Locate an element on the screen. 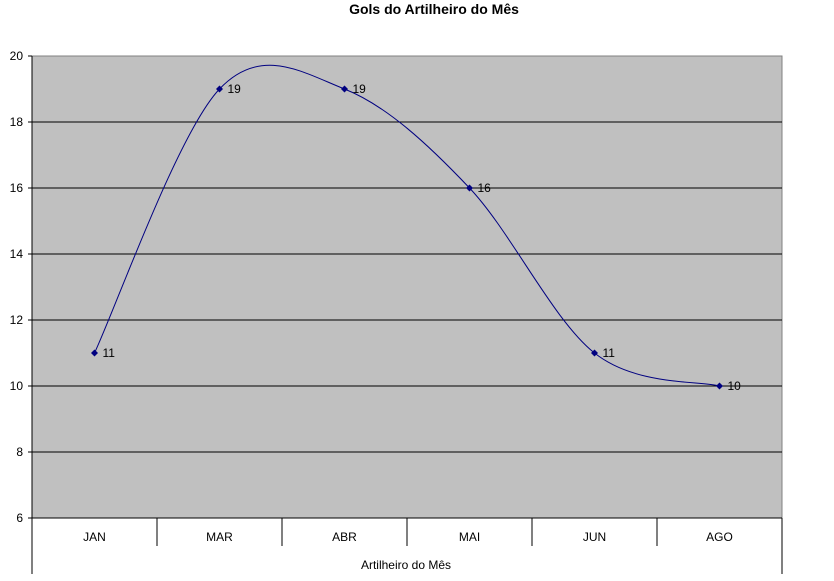  y-tick-label: 20 is located at coordinates (17, 56).